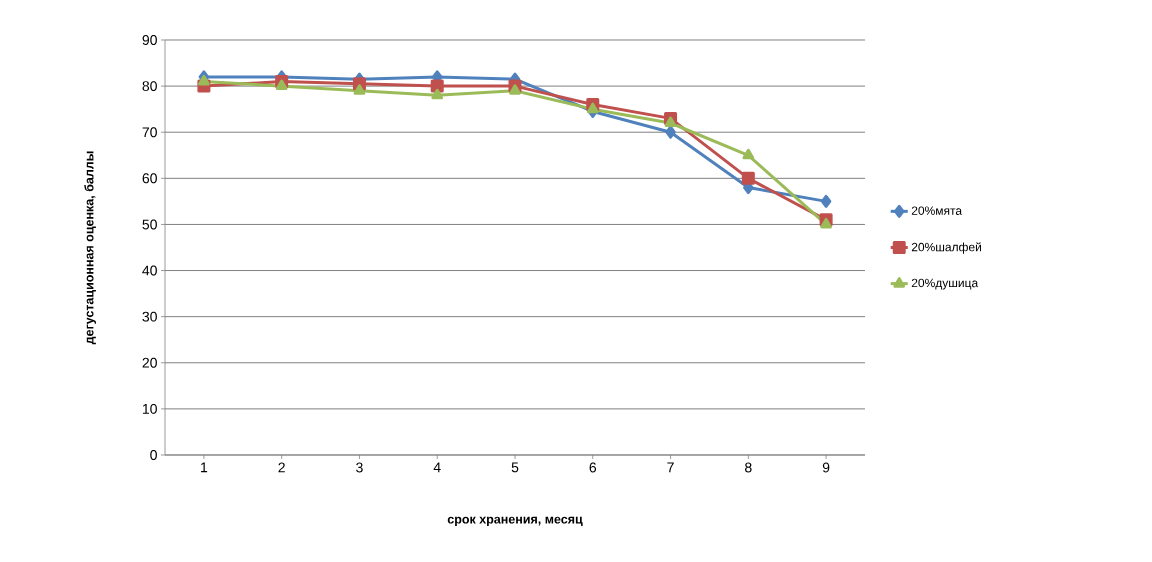  Describe the element at coordinates (149, 224) in the screenshot. I see `y-tick-label: 50` at that location.